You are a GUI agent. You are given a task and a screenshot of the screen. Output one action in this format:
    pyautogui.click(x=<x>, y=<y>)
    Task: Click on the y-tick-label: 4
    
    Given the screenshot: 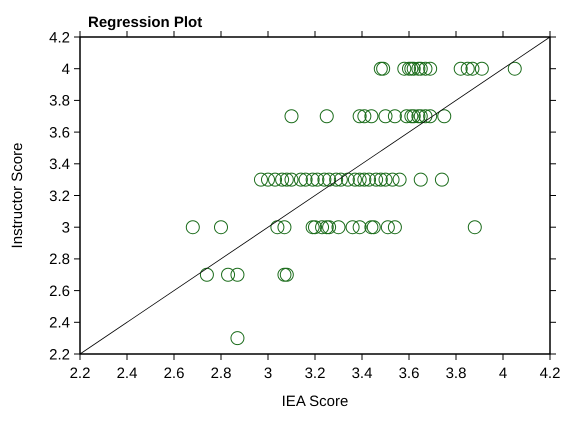 What is the action you would take?
    pyautogui.click(x=66, y=69)
    